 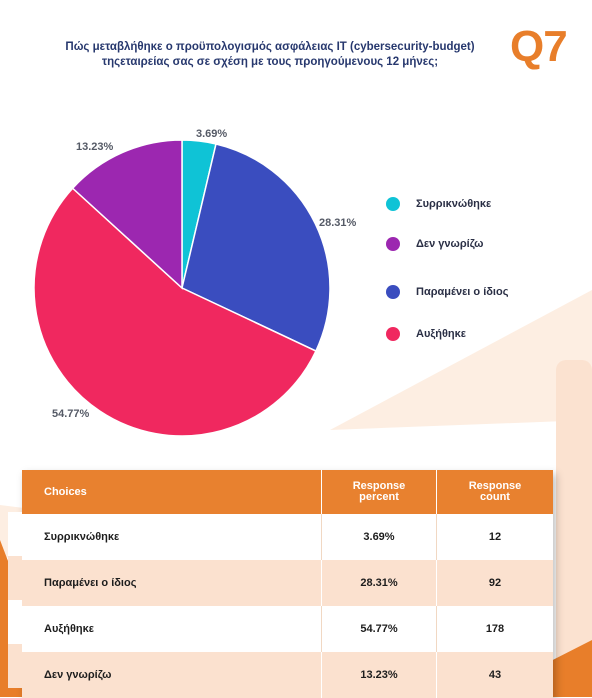 What do you see at coordinates (379, 497) in the screenshot?
I see `header-percent-line2: percent` at bounding box center [379, 497].